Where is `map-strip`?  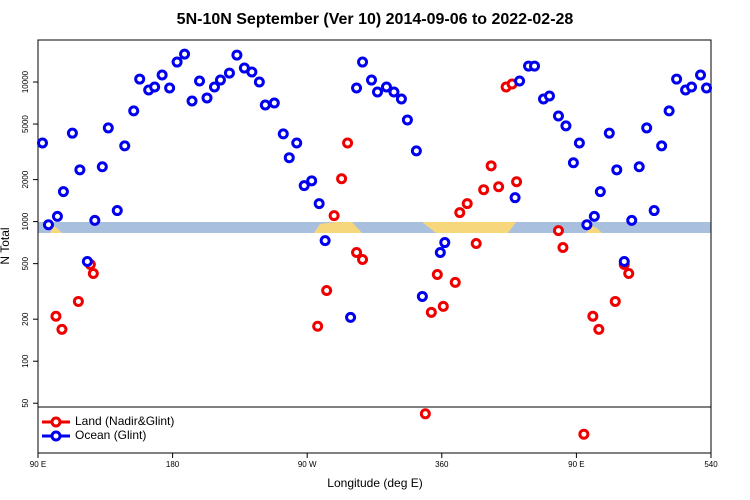 map-strip is located at coordinates (374, 227).